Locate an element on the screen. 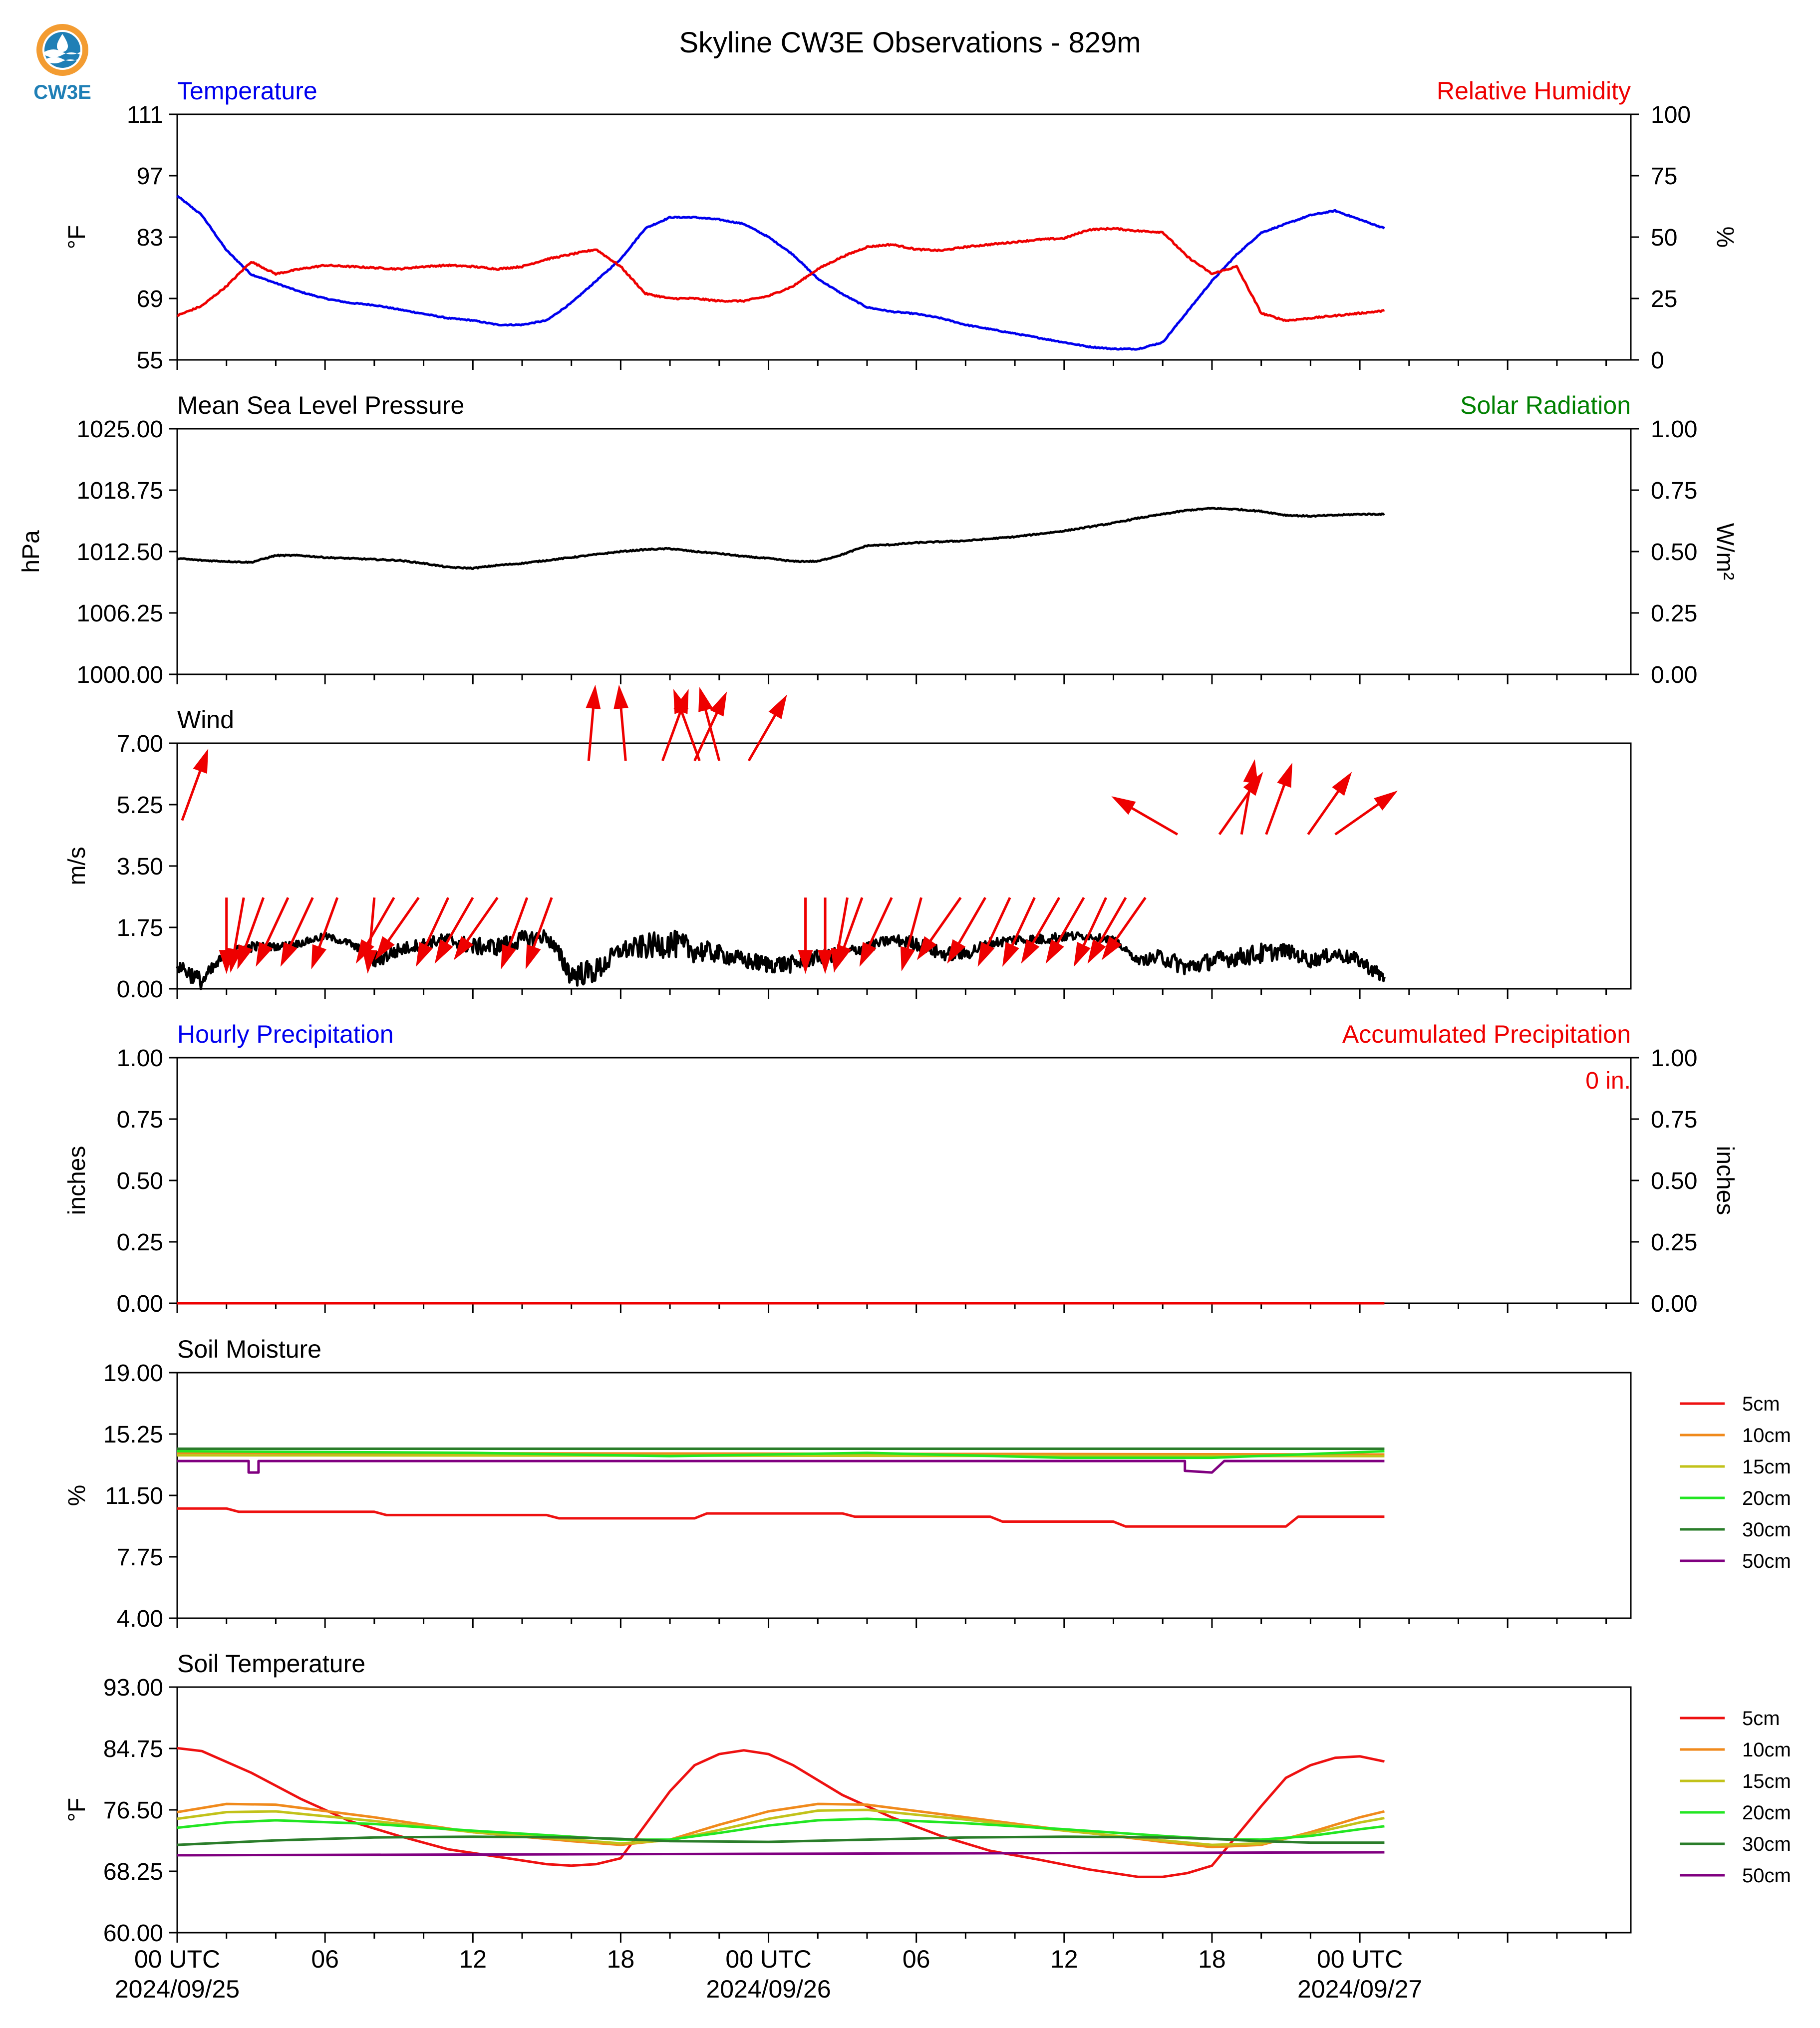  y-right-tick-label: 75 is located at coordinates (1664, 176).